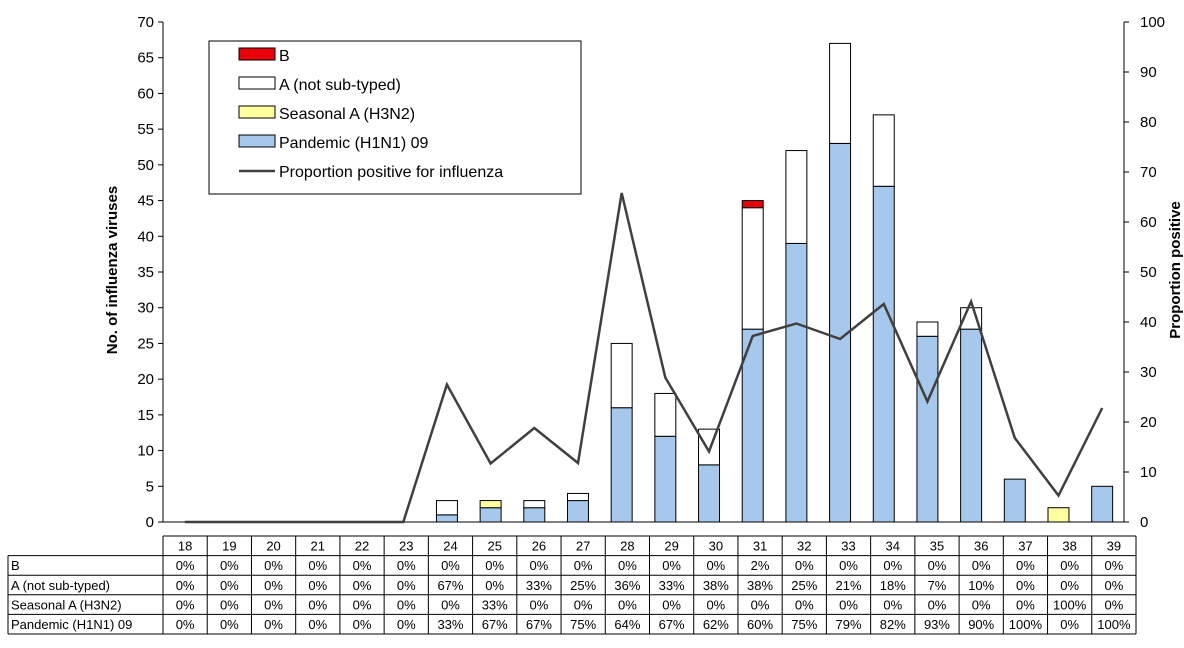 The height and width of the screenshot is (648, 1184). What do you see at coordinates (849, 585) in the screenshot?
I see `table-cell: 21%` at bounding box center [849, 585].